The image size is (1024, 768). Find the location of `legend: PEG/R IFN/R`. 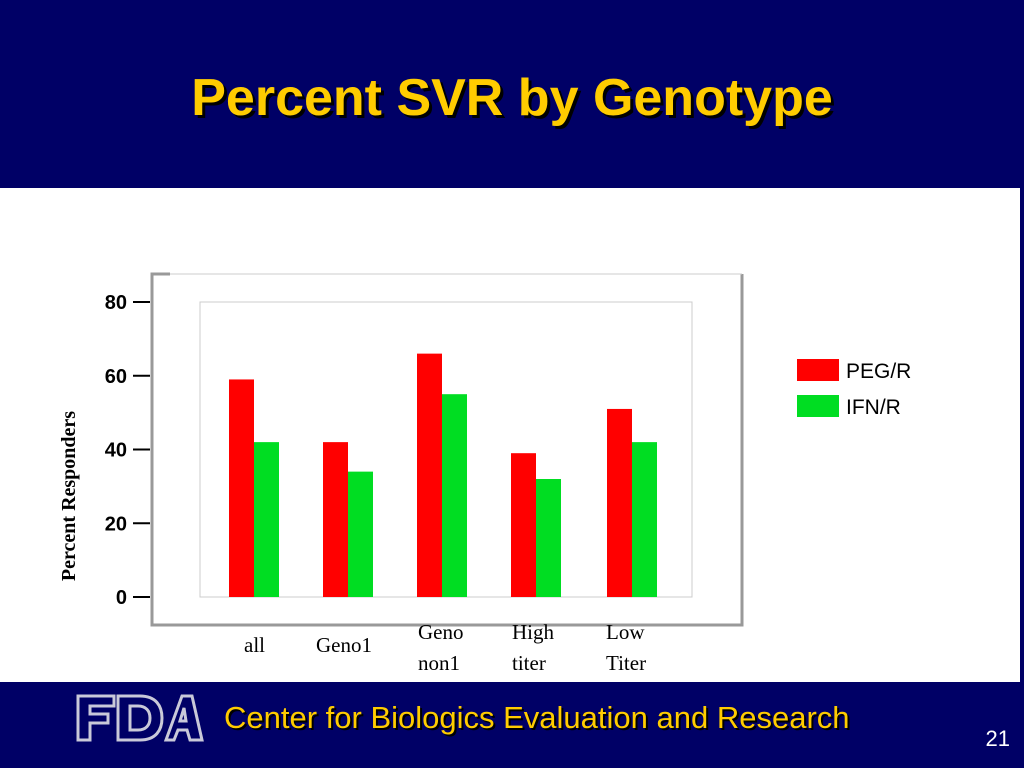

legend: PEG/R IFN/R is located at coordinates (854, 389).